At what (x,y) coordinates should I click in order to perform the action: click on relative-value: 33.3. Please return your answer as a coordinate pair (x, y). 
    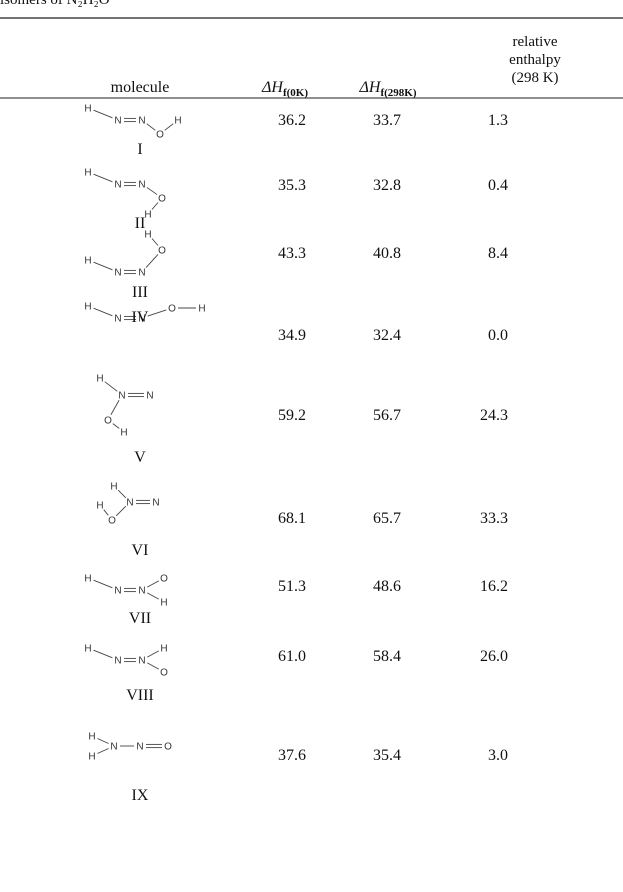
    Looking at the image, I should click on (494, 518).